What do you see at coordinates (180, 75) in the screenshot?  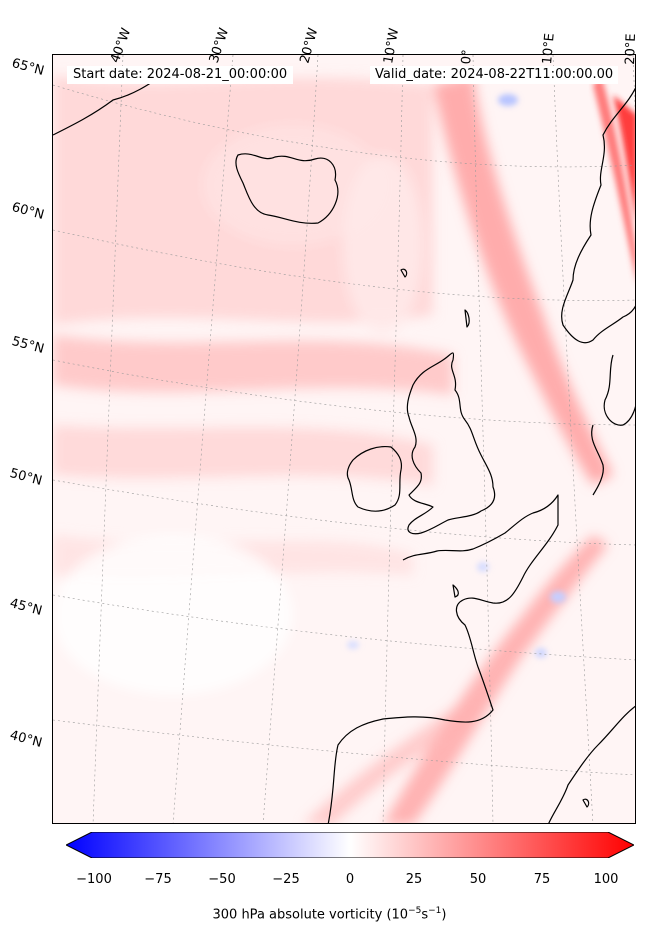 I see `start-date-label: Start date: 2024-08-21_00:00:00` at bounding box center [180, 75].